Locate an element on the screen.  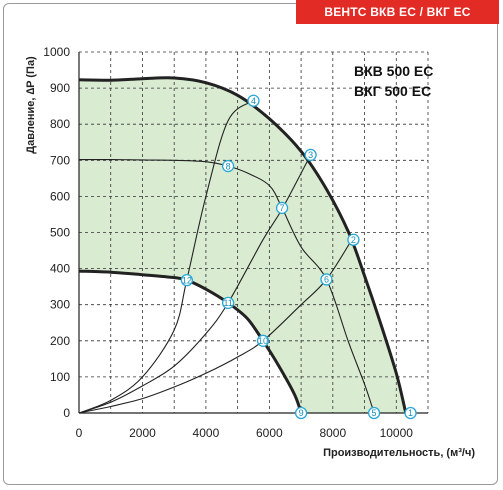
model-label-1: ВКВ 500 ЕС is located at coordinates (393, 71).